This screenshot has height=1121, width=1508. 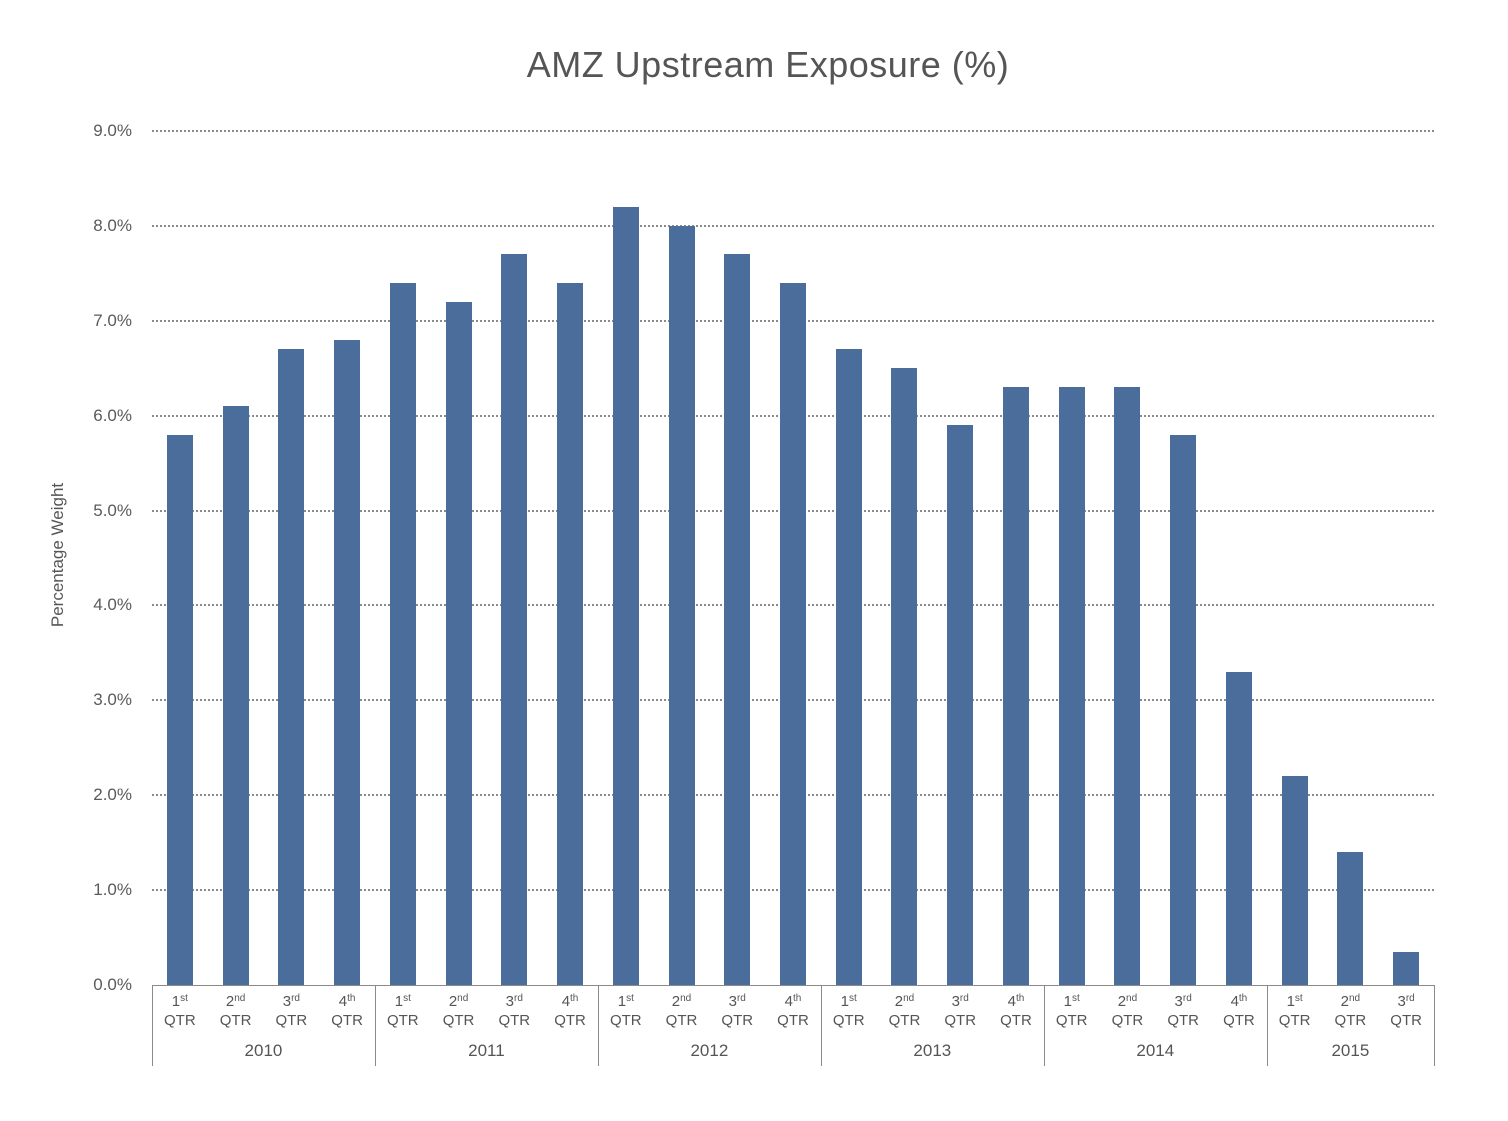 What do you see at coordinates (1350, 1050) in the screenshot?
I see `year-label: 2015` at bounding box center [1350, 1050].